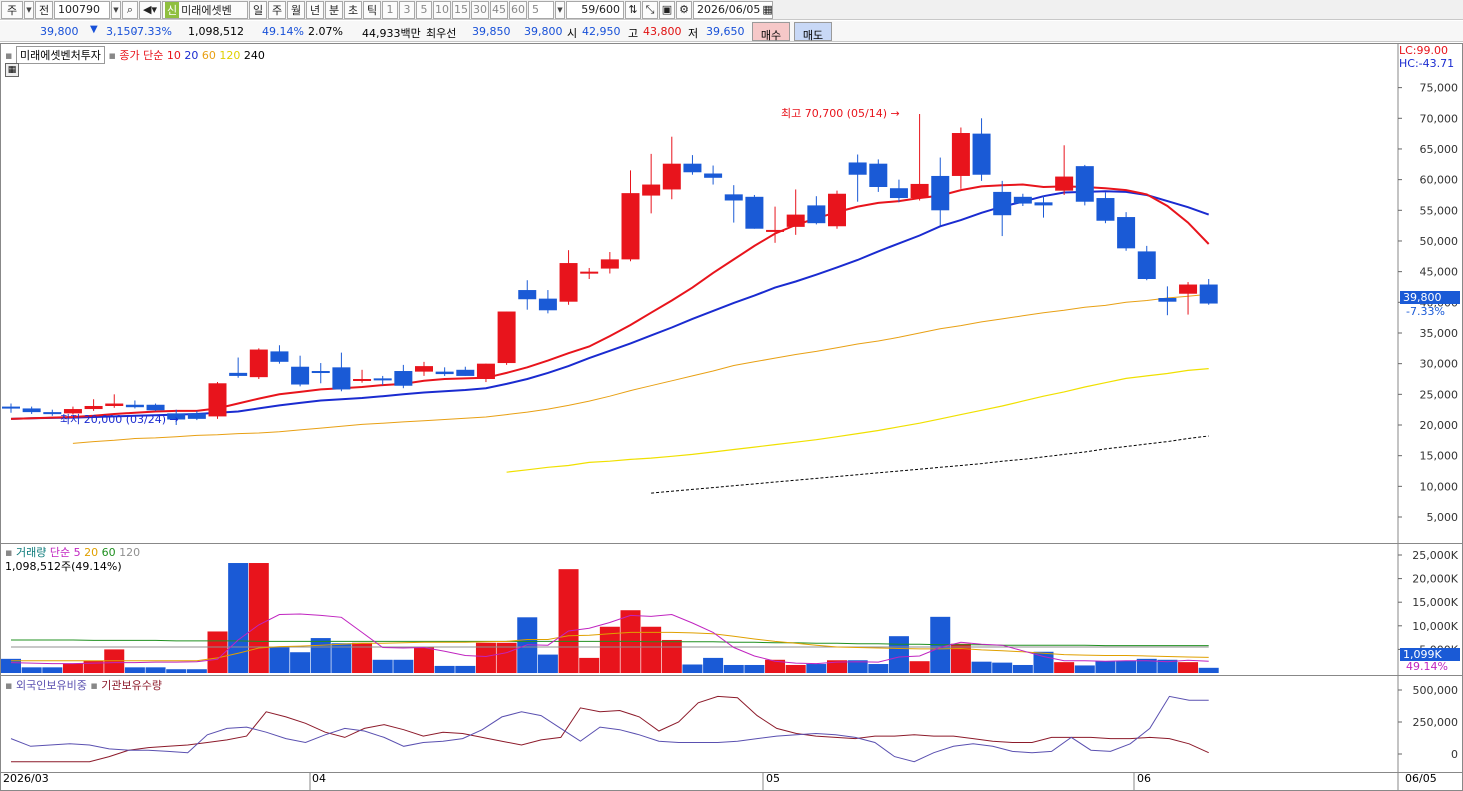  I want to click on buy-button: 매수, so click(771, 32).